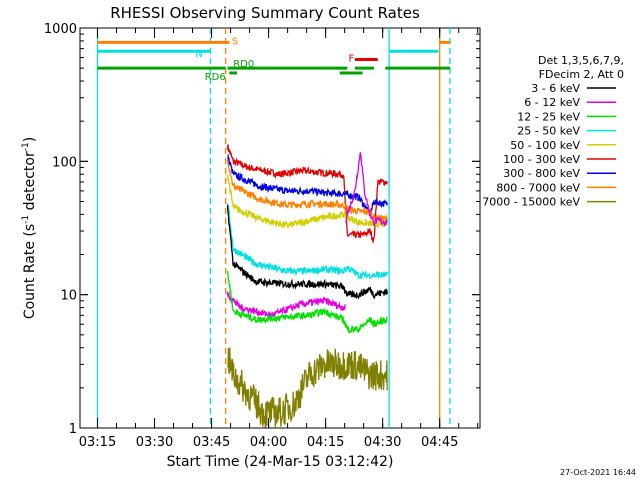 This screenshot has width=640, height=480. I want to click on state-label-3: RD0, so click(243, 64).